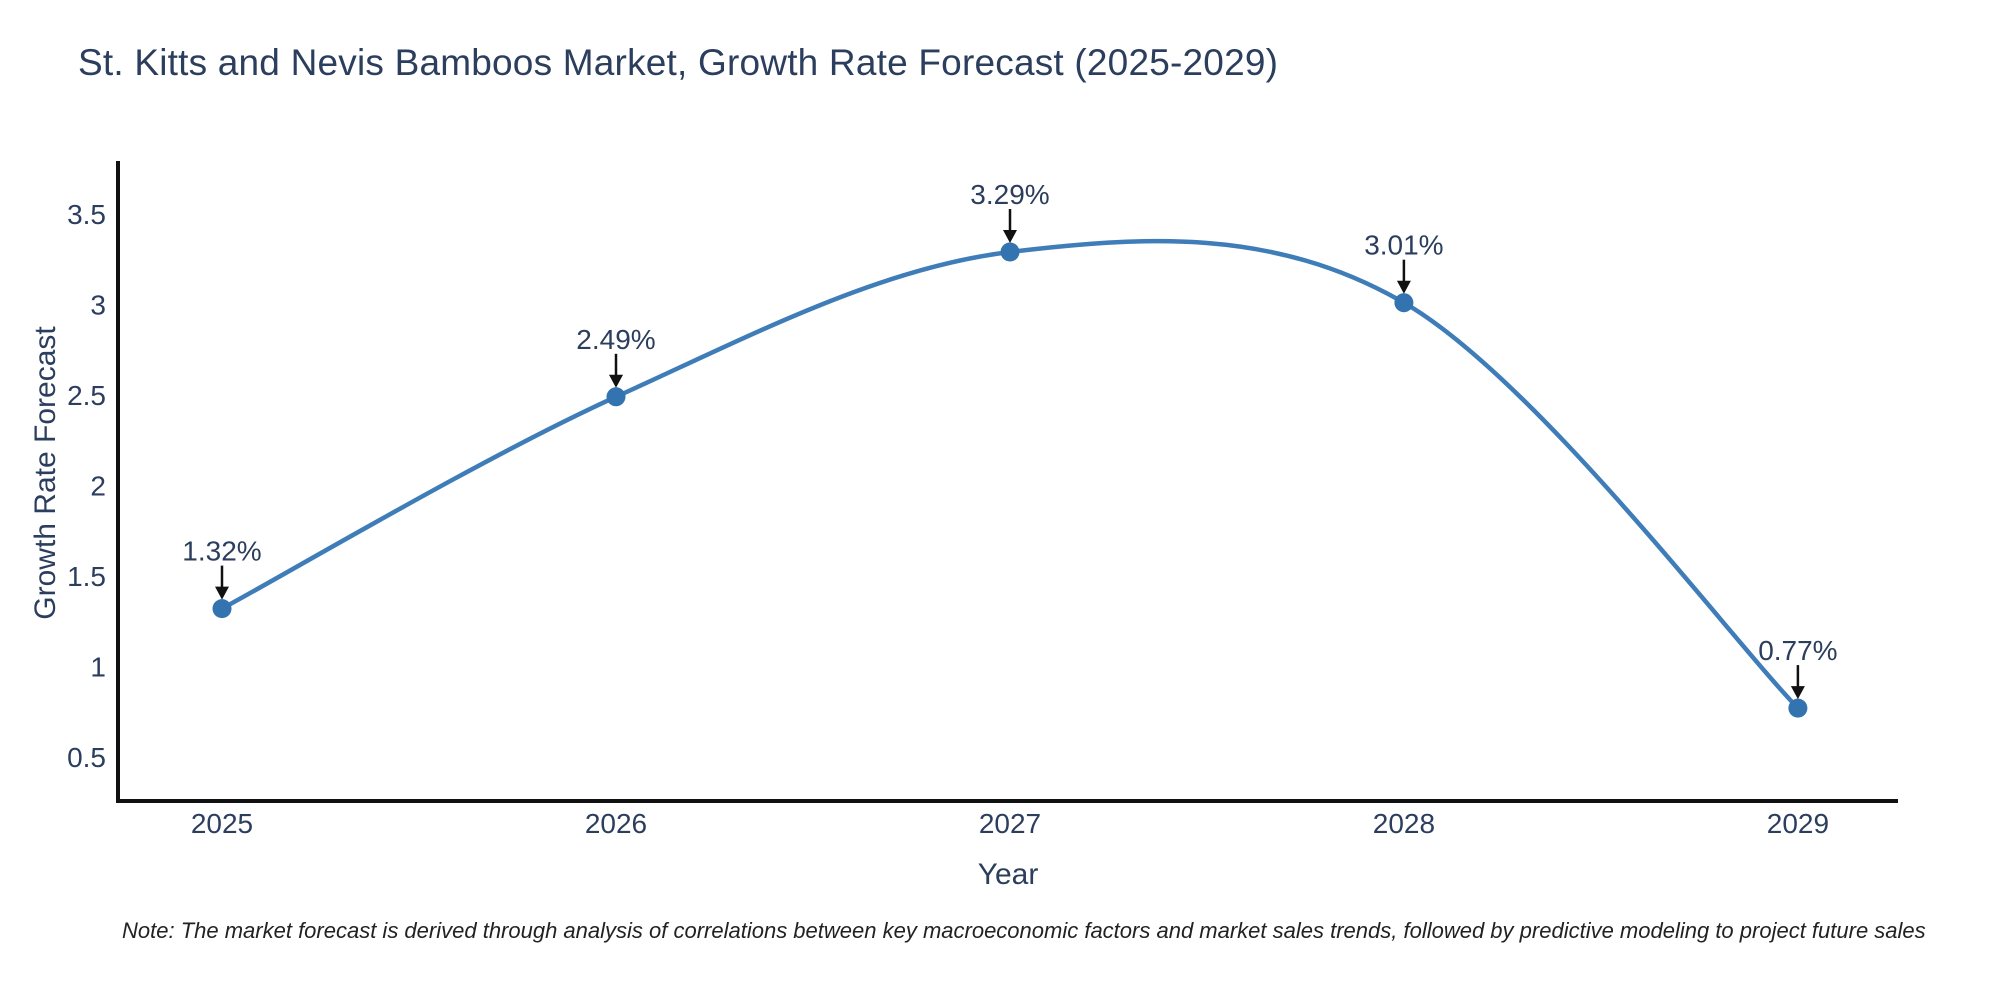  Describe the element at coordinates (1403, 245) in the screenshot. I see `point-value-label: 3.01%` at that location.